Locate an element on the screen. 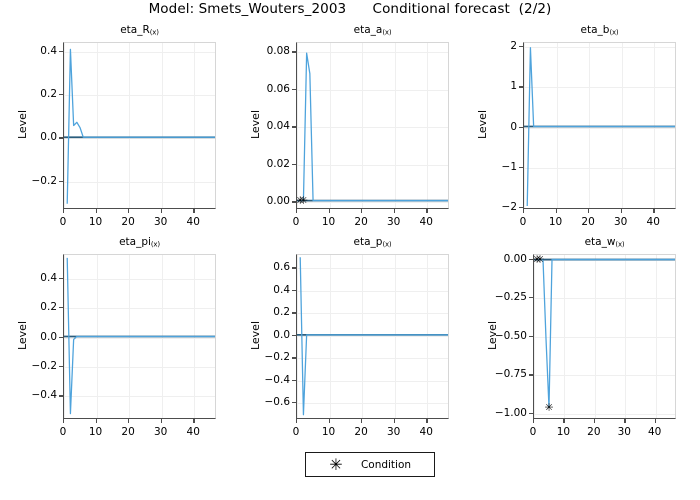  y-tick-label: 0.6 is located at coordinates (281, 267).